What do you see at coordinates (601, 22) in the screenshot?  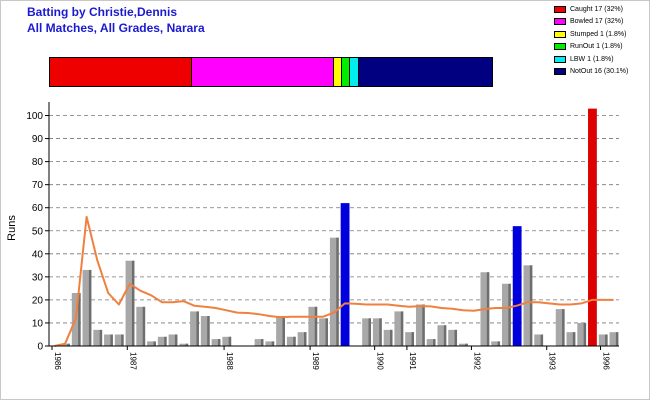 I see `legend-item-bowled: Bowled 17 (32%)` at bounding box center [601, 22].